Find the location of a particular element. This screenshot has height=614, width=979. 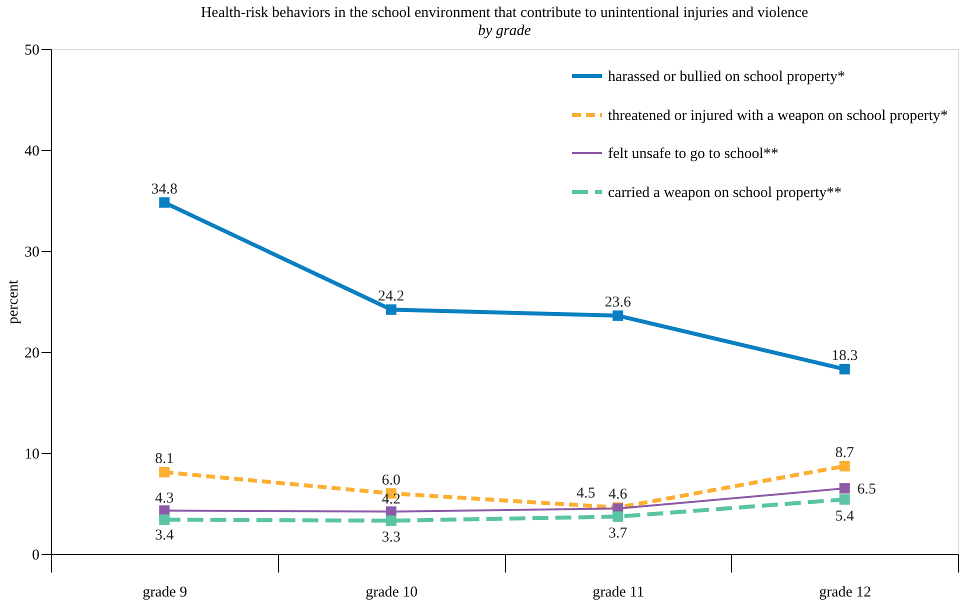

legend-label: threatened or injured with a weapon on school property* is located at coordinates (778, 116).